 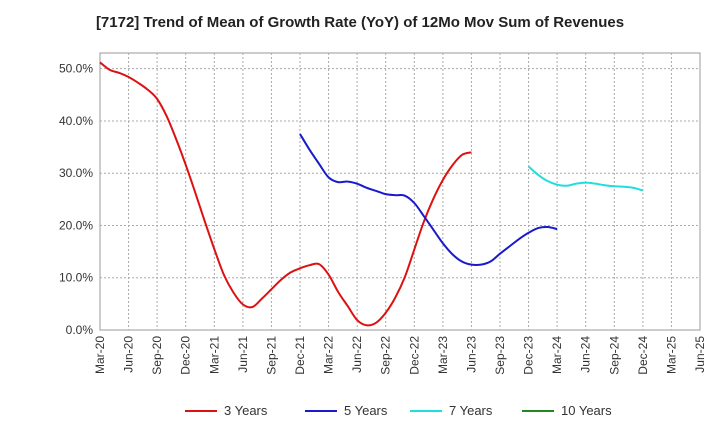 What do you see at coordinates (157, 355) in the screenshot?
I see `x-tick-label: Sep-20` at bounding box center [157, 355].